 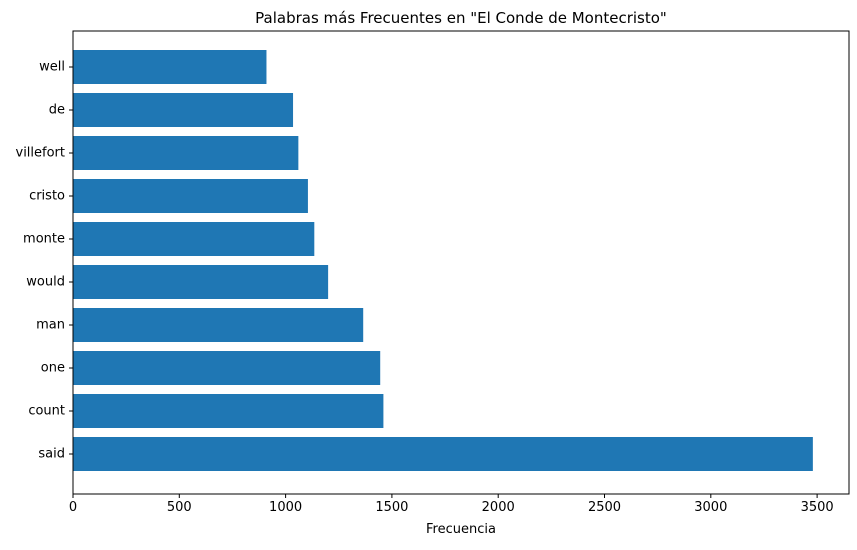 What do you see at coordinates (51, 454) in the screenshot?
I see `y-tick-label: said` at bounding box center [51, 454].